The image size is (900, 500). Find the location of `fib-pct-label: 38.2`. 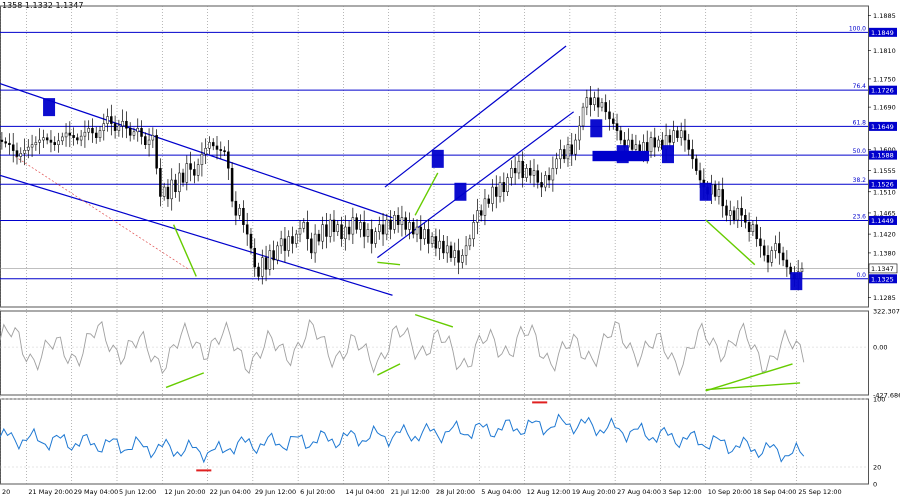

fib-pct-label: 38.2 is located at coordinates (860, 180).